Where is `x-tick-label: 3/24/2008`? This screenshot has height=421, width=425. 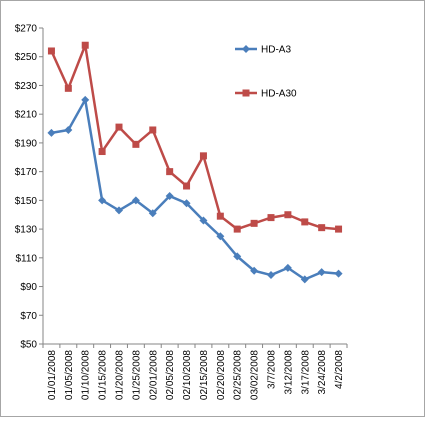
x-tick-label: 3/24/2008 is located at coordinates (322, 372).